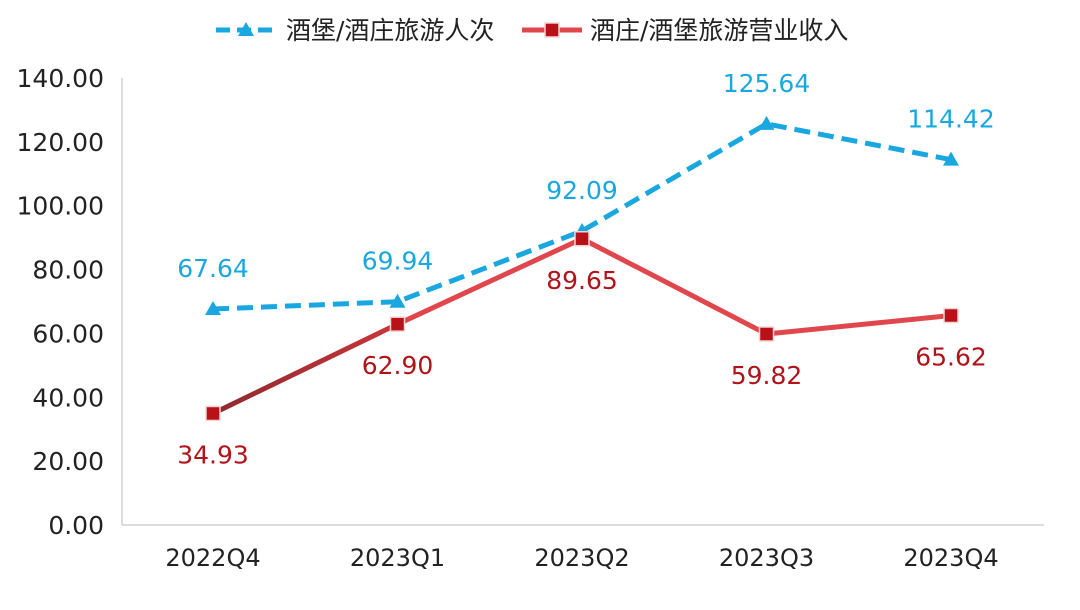  Describe the element at coordinates (212, 558) in the screenshot. I see `x-tick-label: 2022Q4` at that location.